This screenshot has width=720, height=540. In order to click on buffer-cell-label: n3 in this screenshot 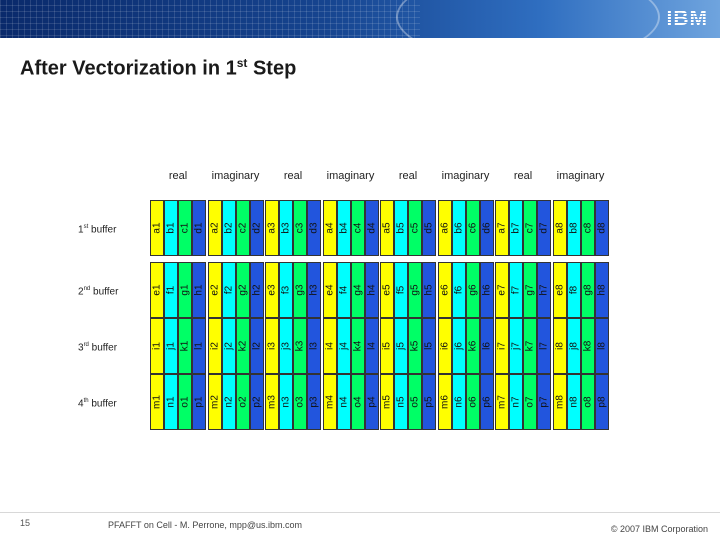, I will do `click(286, 402)`.